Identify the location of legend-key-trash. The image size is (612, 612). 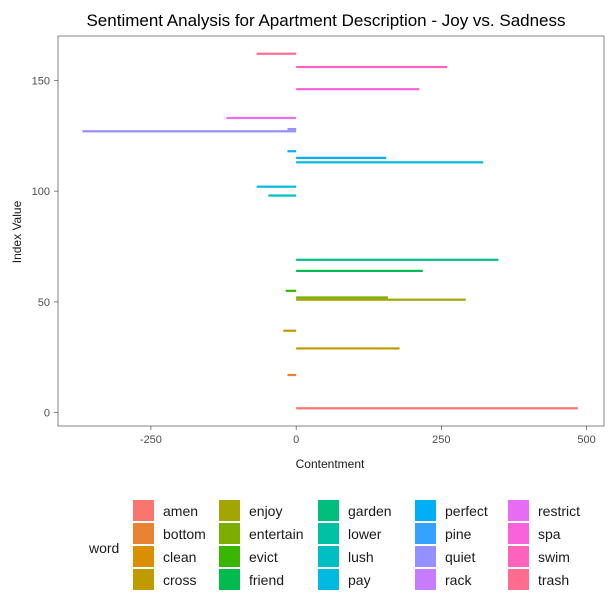
(518, 579).